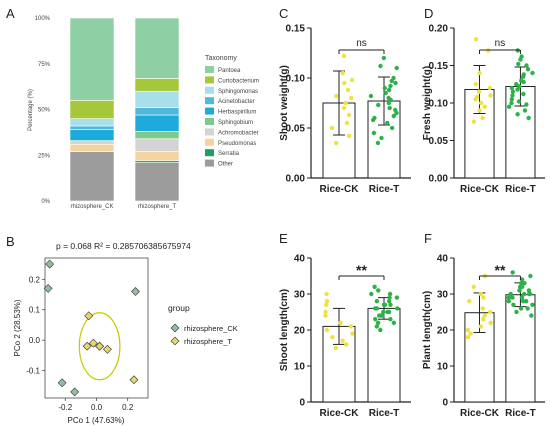 This screenshot has width=550, height=427. I want to click on pcoa-y-tick-label: 0.2, so click(35, 279).